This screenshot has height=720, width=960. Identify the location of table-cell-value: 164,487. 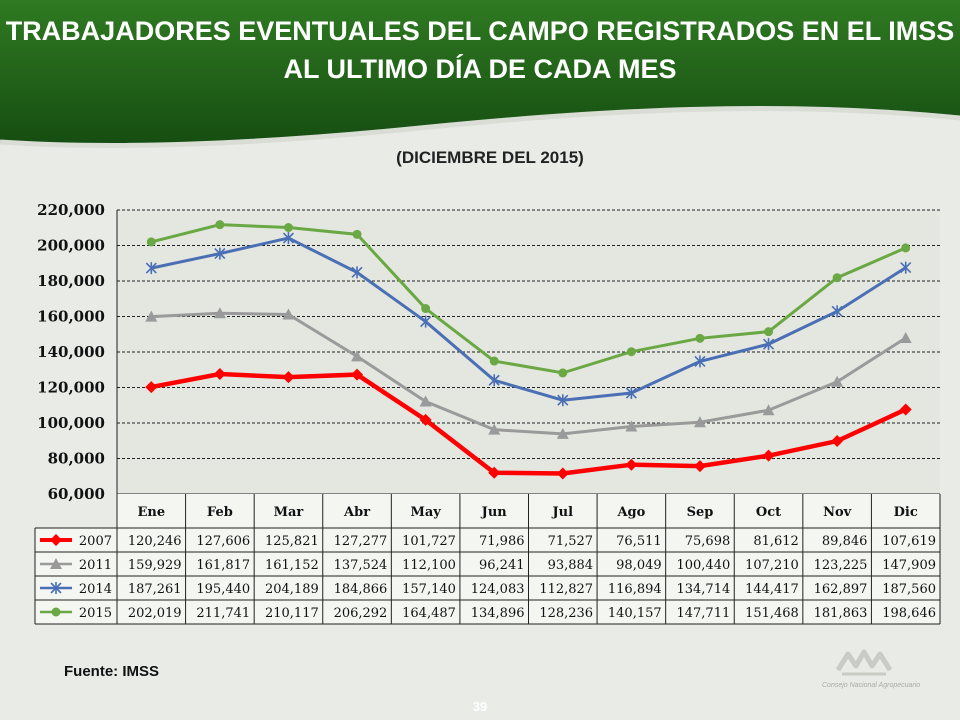
(429, 613).